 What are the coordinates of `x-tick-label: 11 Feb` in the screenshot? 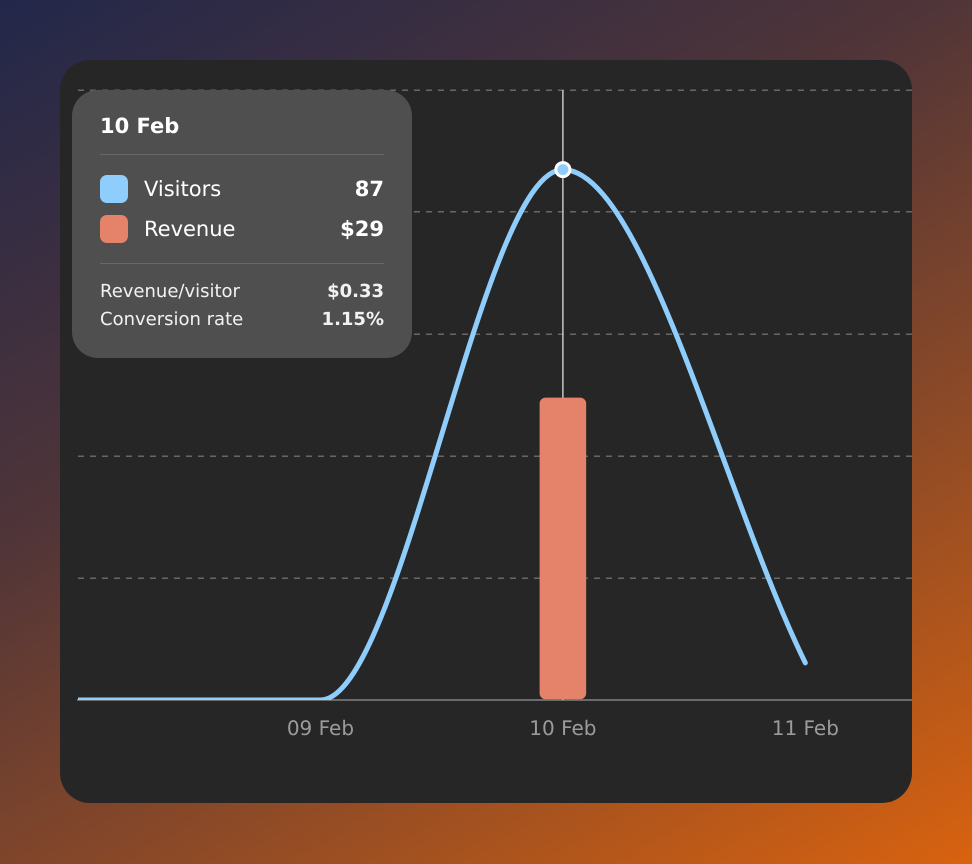 It's located at (805, 728).